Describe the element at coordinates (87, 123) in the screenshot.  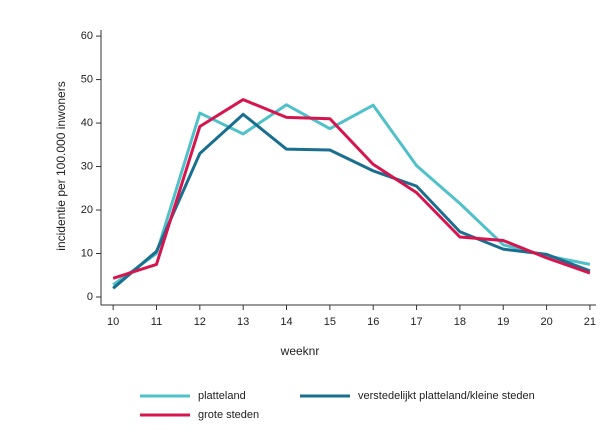
I see `y-tick-label: 40` at that location.